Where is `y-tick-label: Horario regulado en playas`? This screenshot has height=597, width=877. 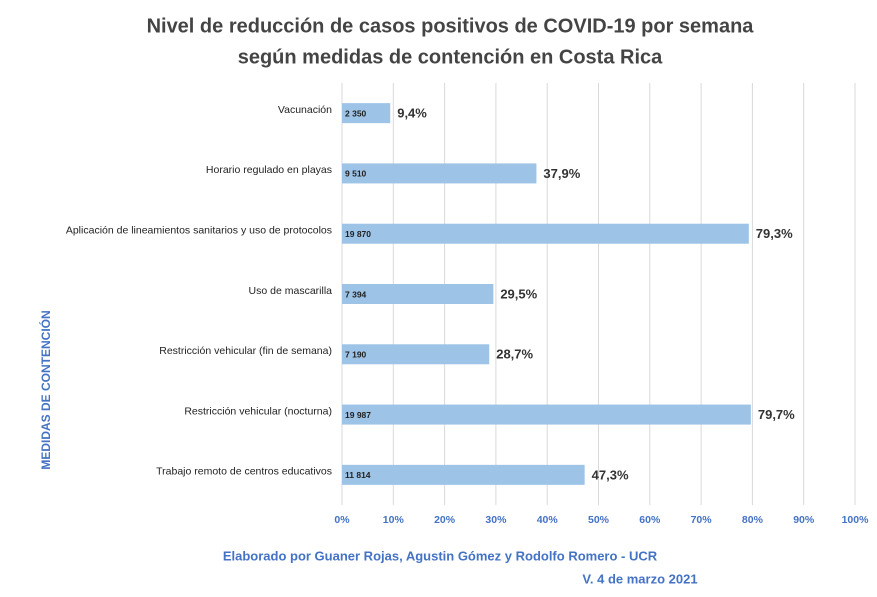 y-tick-label: Horario regulado en playas is located at coordinates (269, 170).